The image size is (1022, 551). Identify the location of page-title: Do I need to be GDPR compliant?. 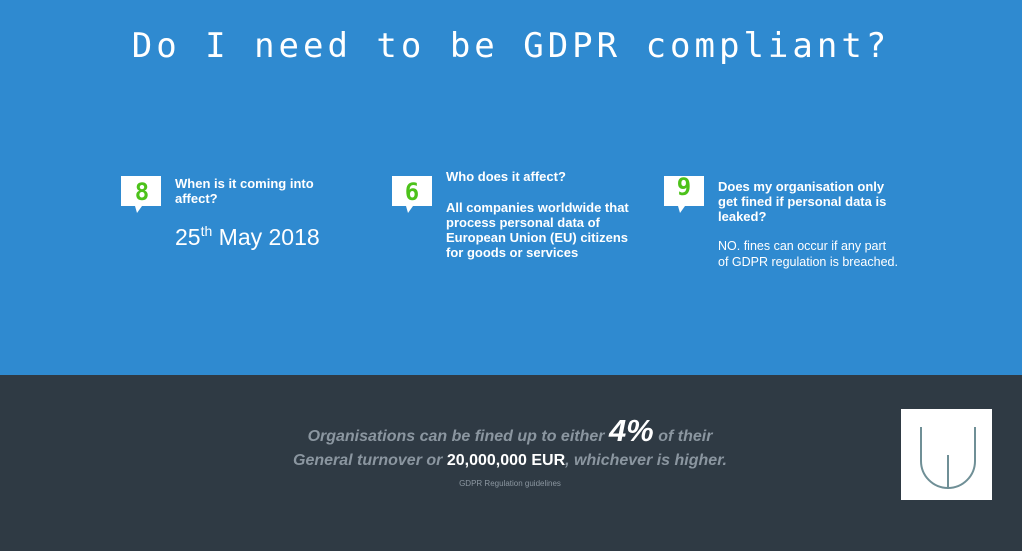
(511, 46).